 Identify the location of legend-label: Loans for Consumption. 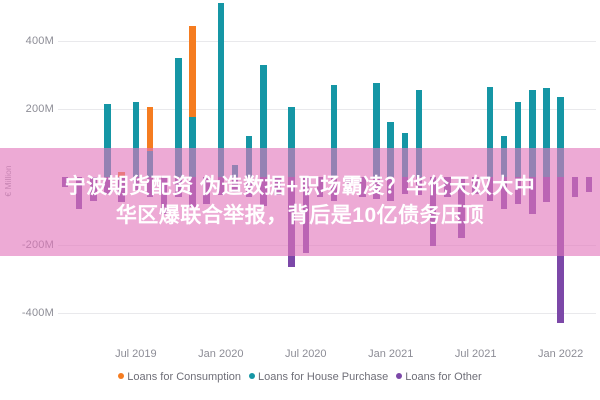
(184, 377).